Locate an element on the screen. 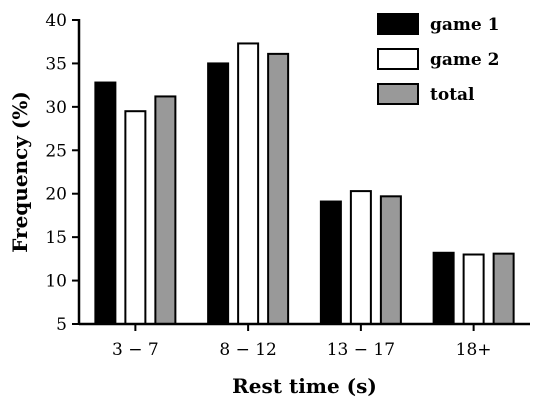  y-tick-label: 25 is located at coordinates (56, 151).